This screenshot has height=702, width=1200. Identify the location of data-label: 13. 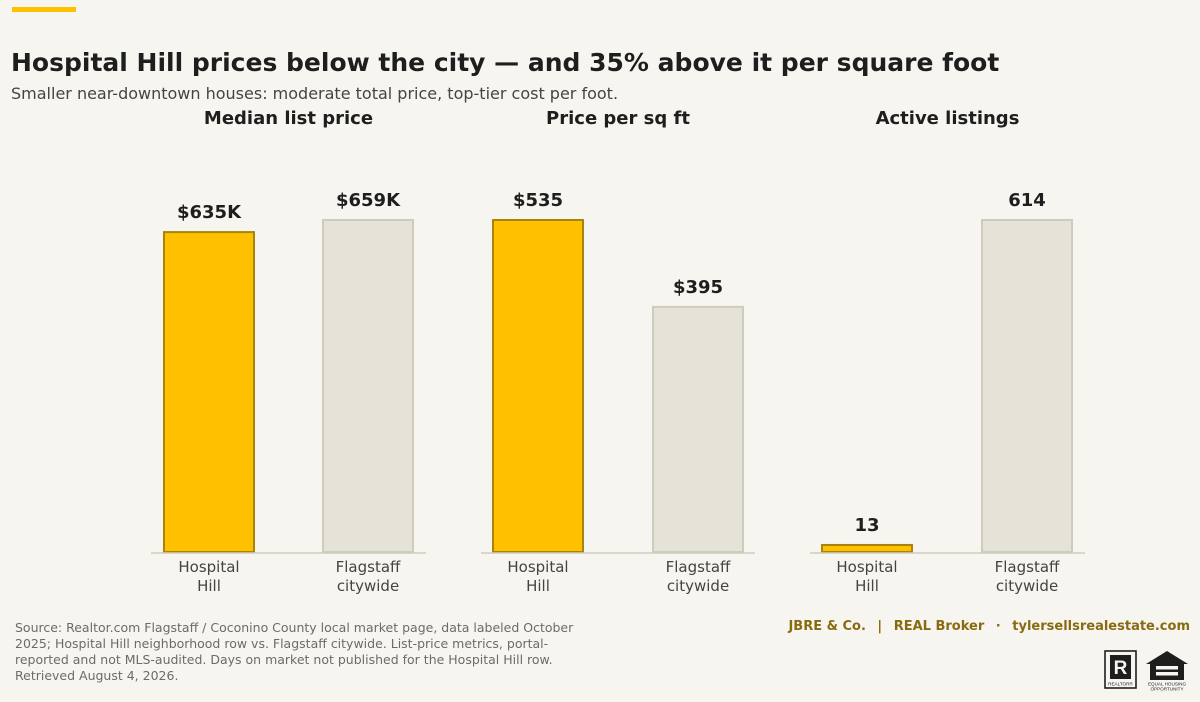
(866, 525).